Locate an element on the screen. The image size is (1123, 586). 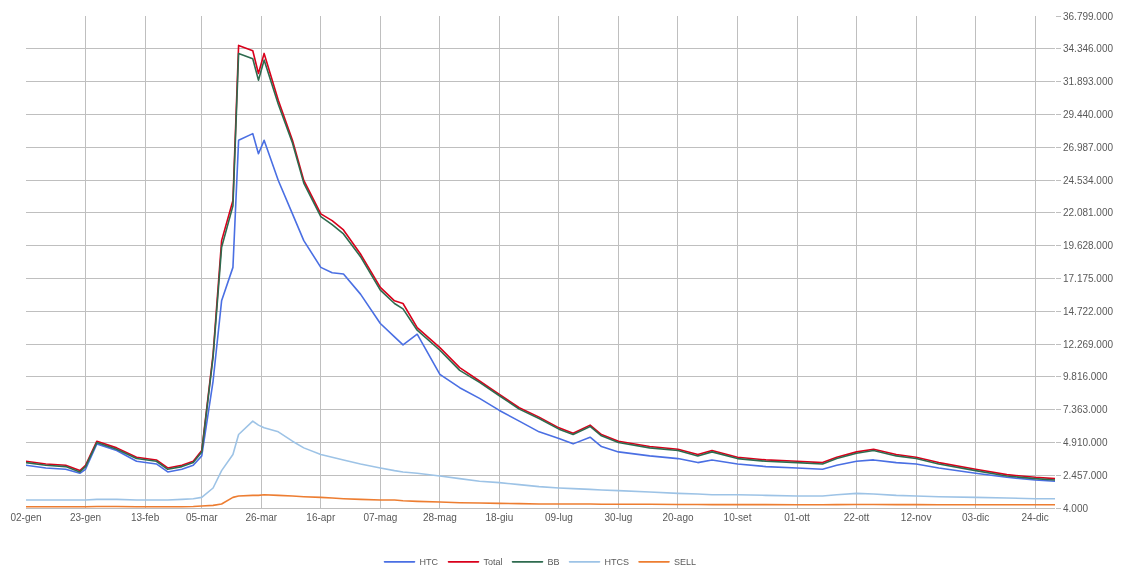
x-tick-label: 23-gen is located at coordinates (85, 517).